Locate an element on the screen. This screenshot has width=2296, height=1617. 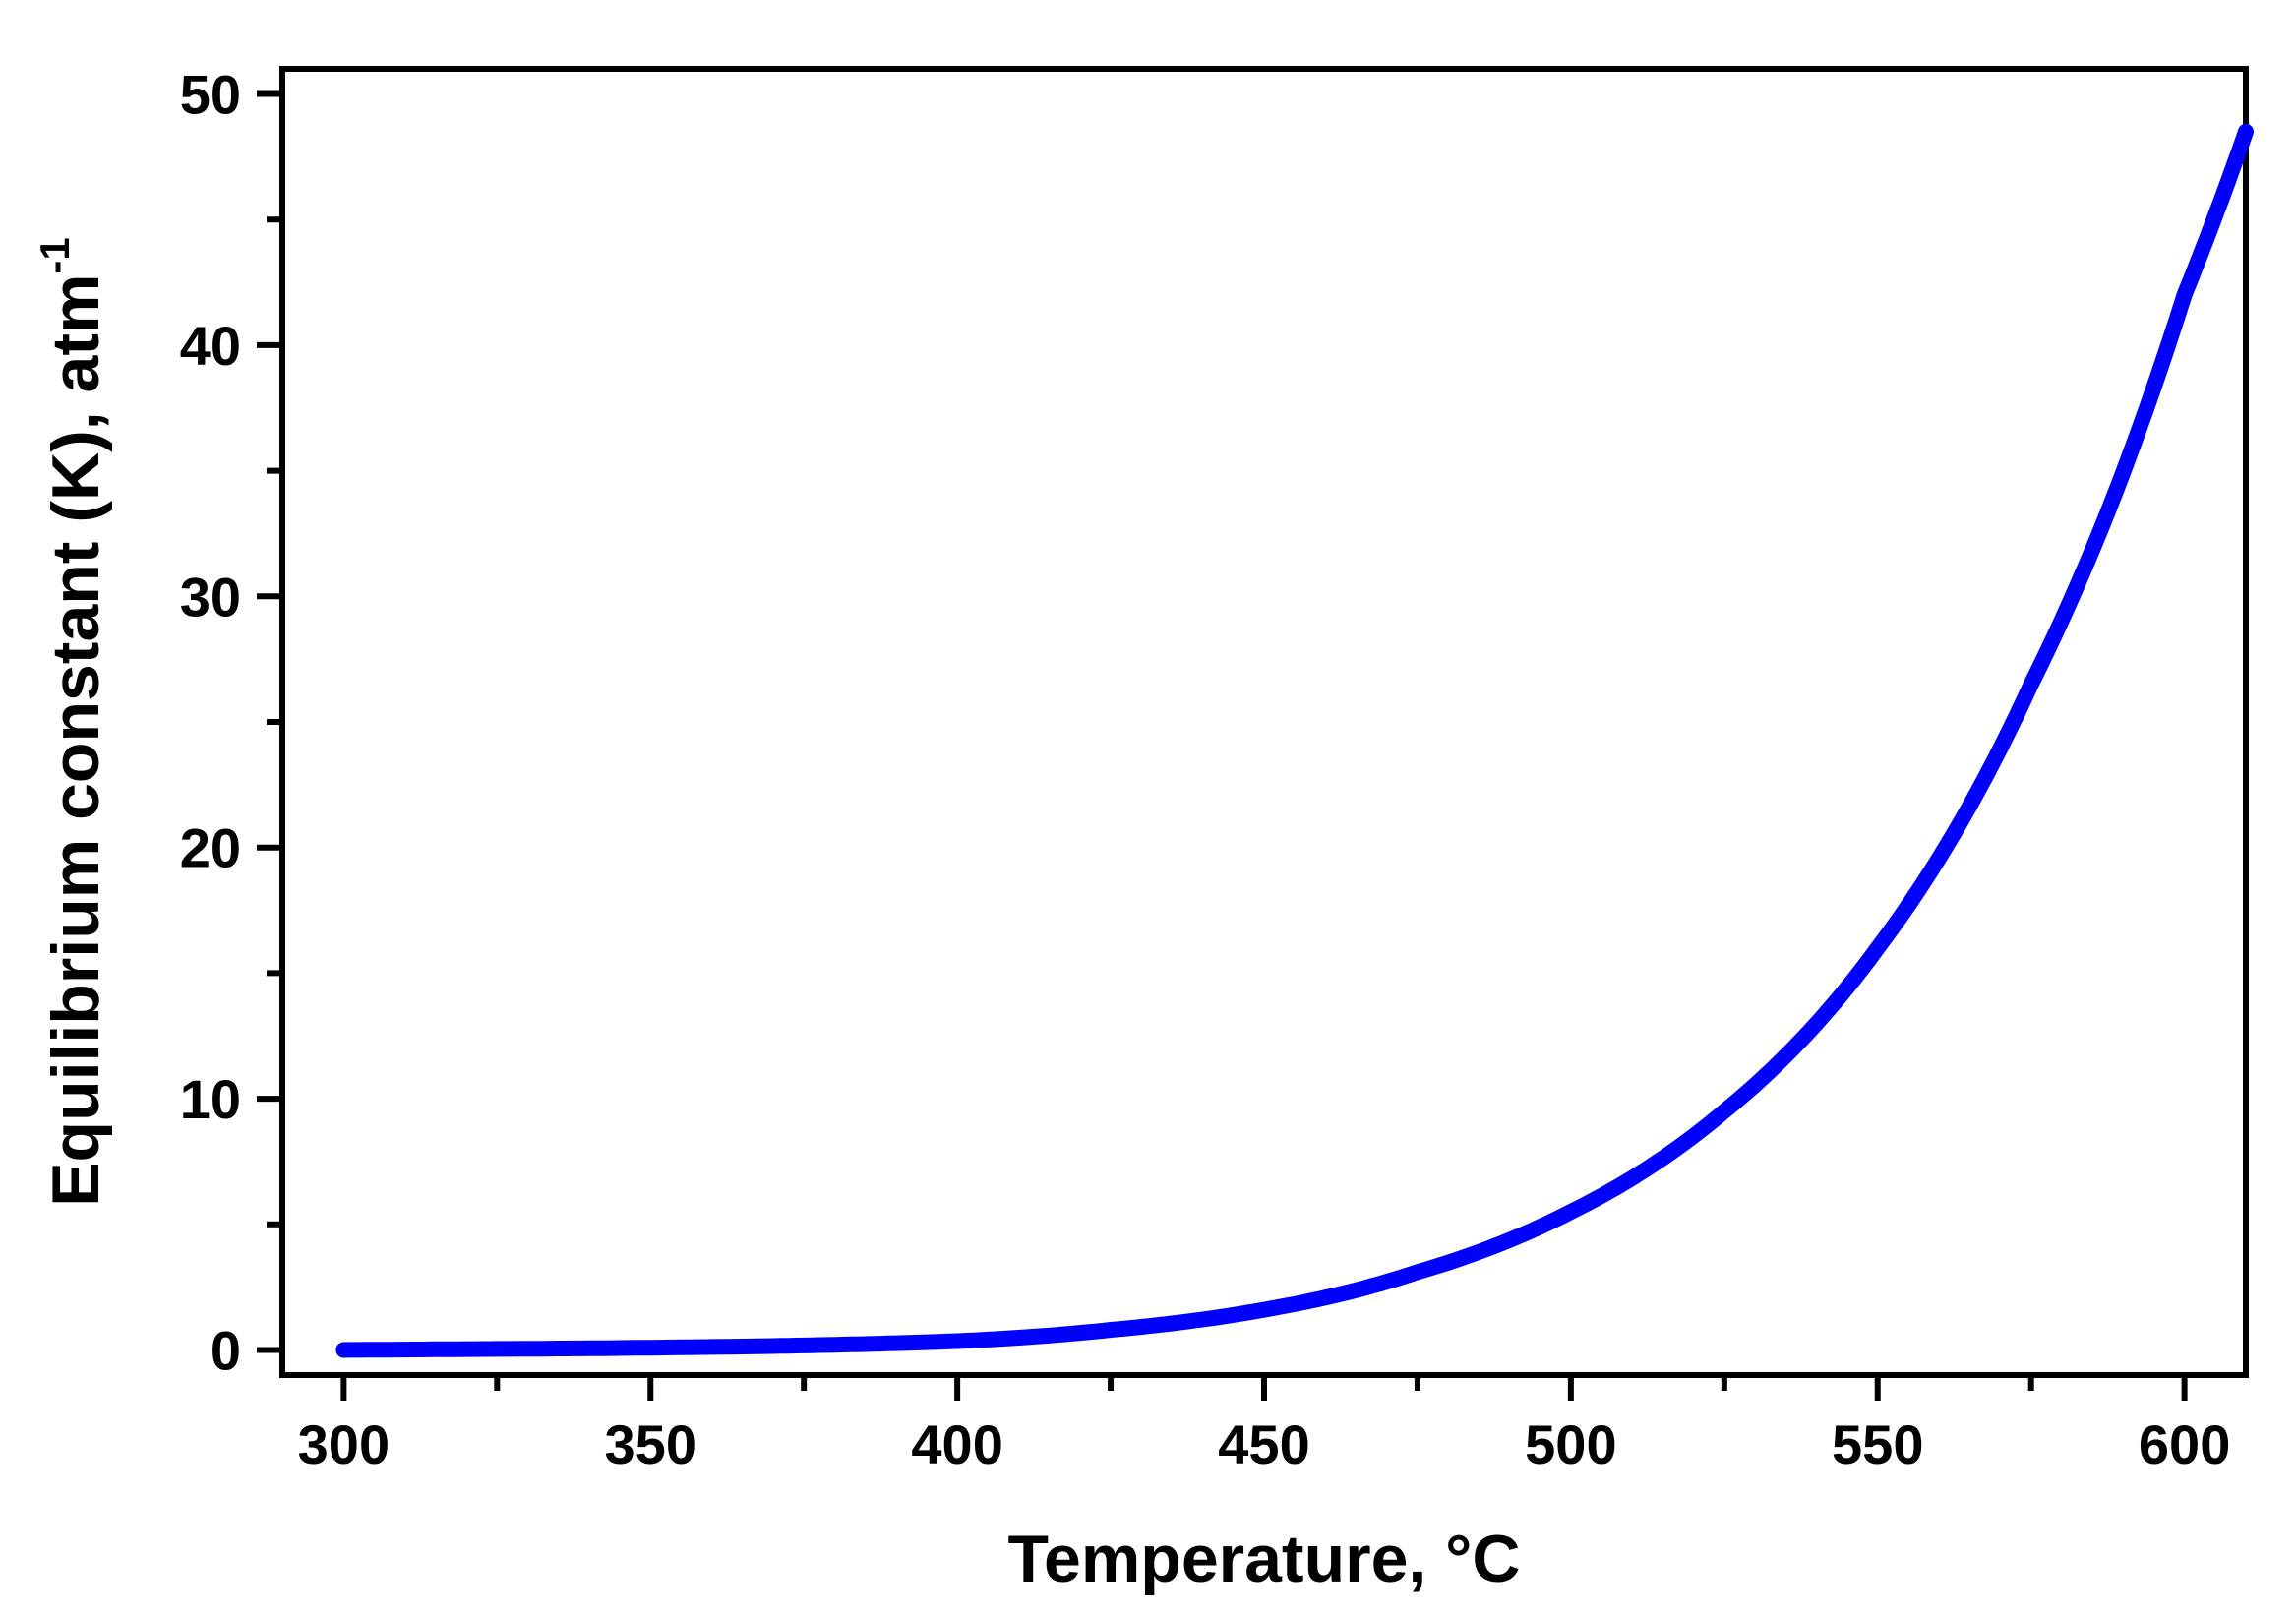
x-tick-label: 600 is located at coordinates (2184, 1444).